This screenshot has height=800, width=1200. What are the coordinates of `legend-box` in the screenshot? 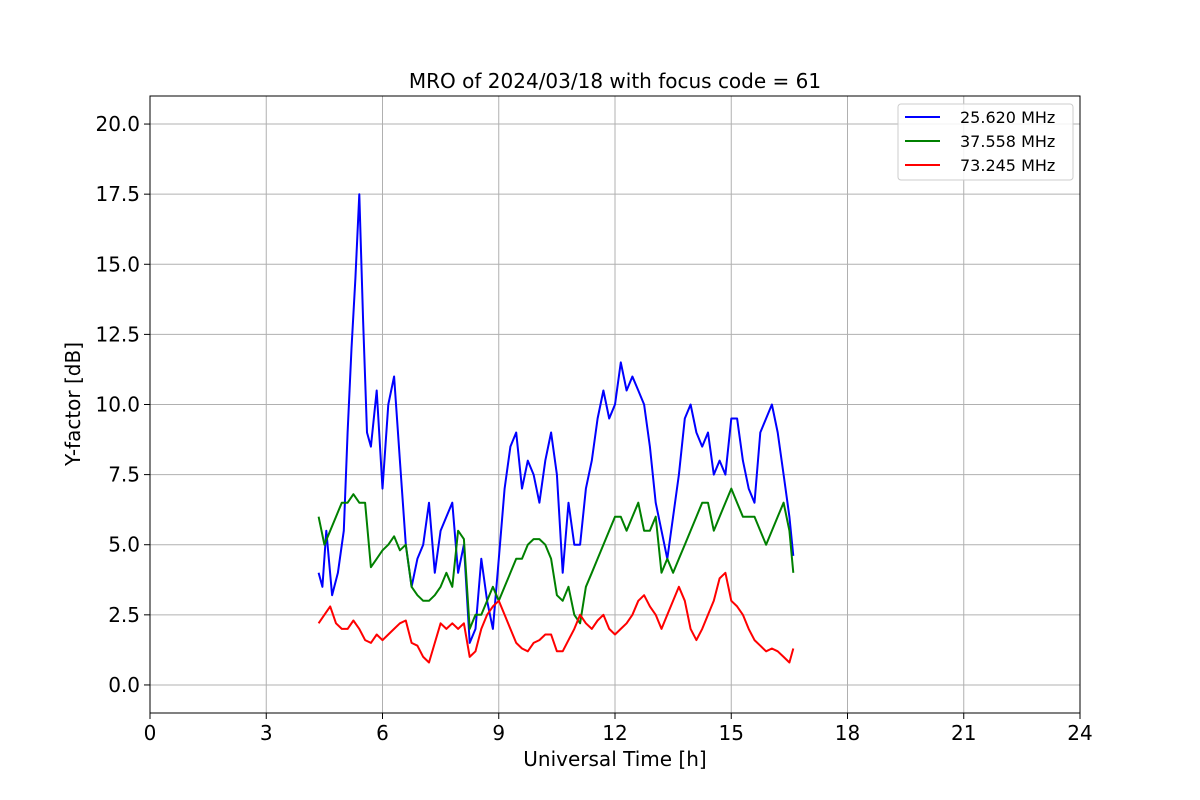 It's located at (985, 142).